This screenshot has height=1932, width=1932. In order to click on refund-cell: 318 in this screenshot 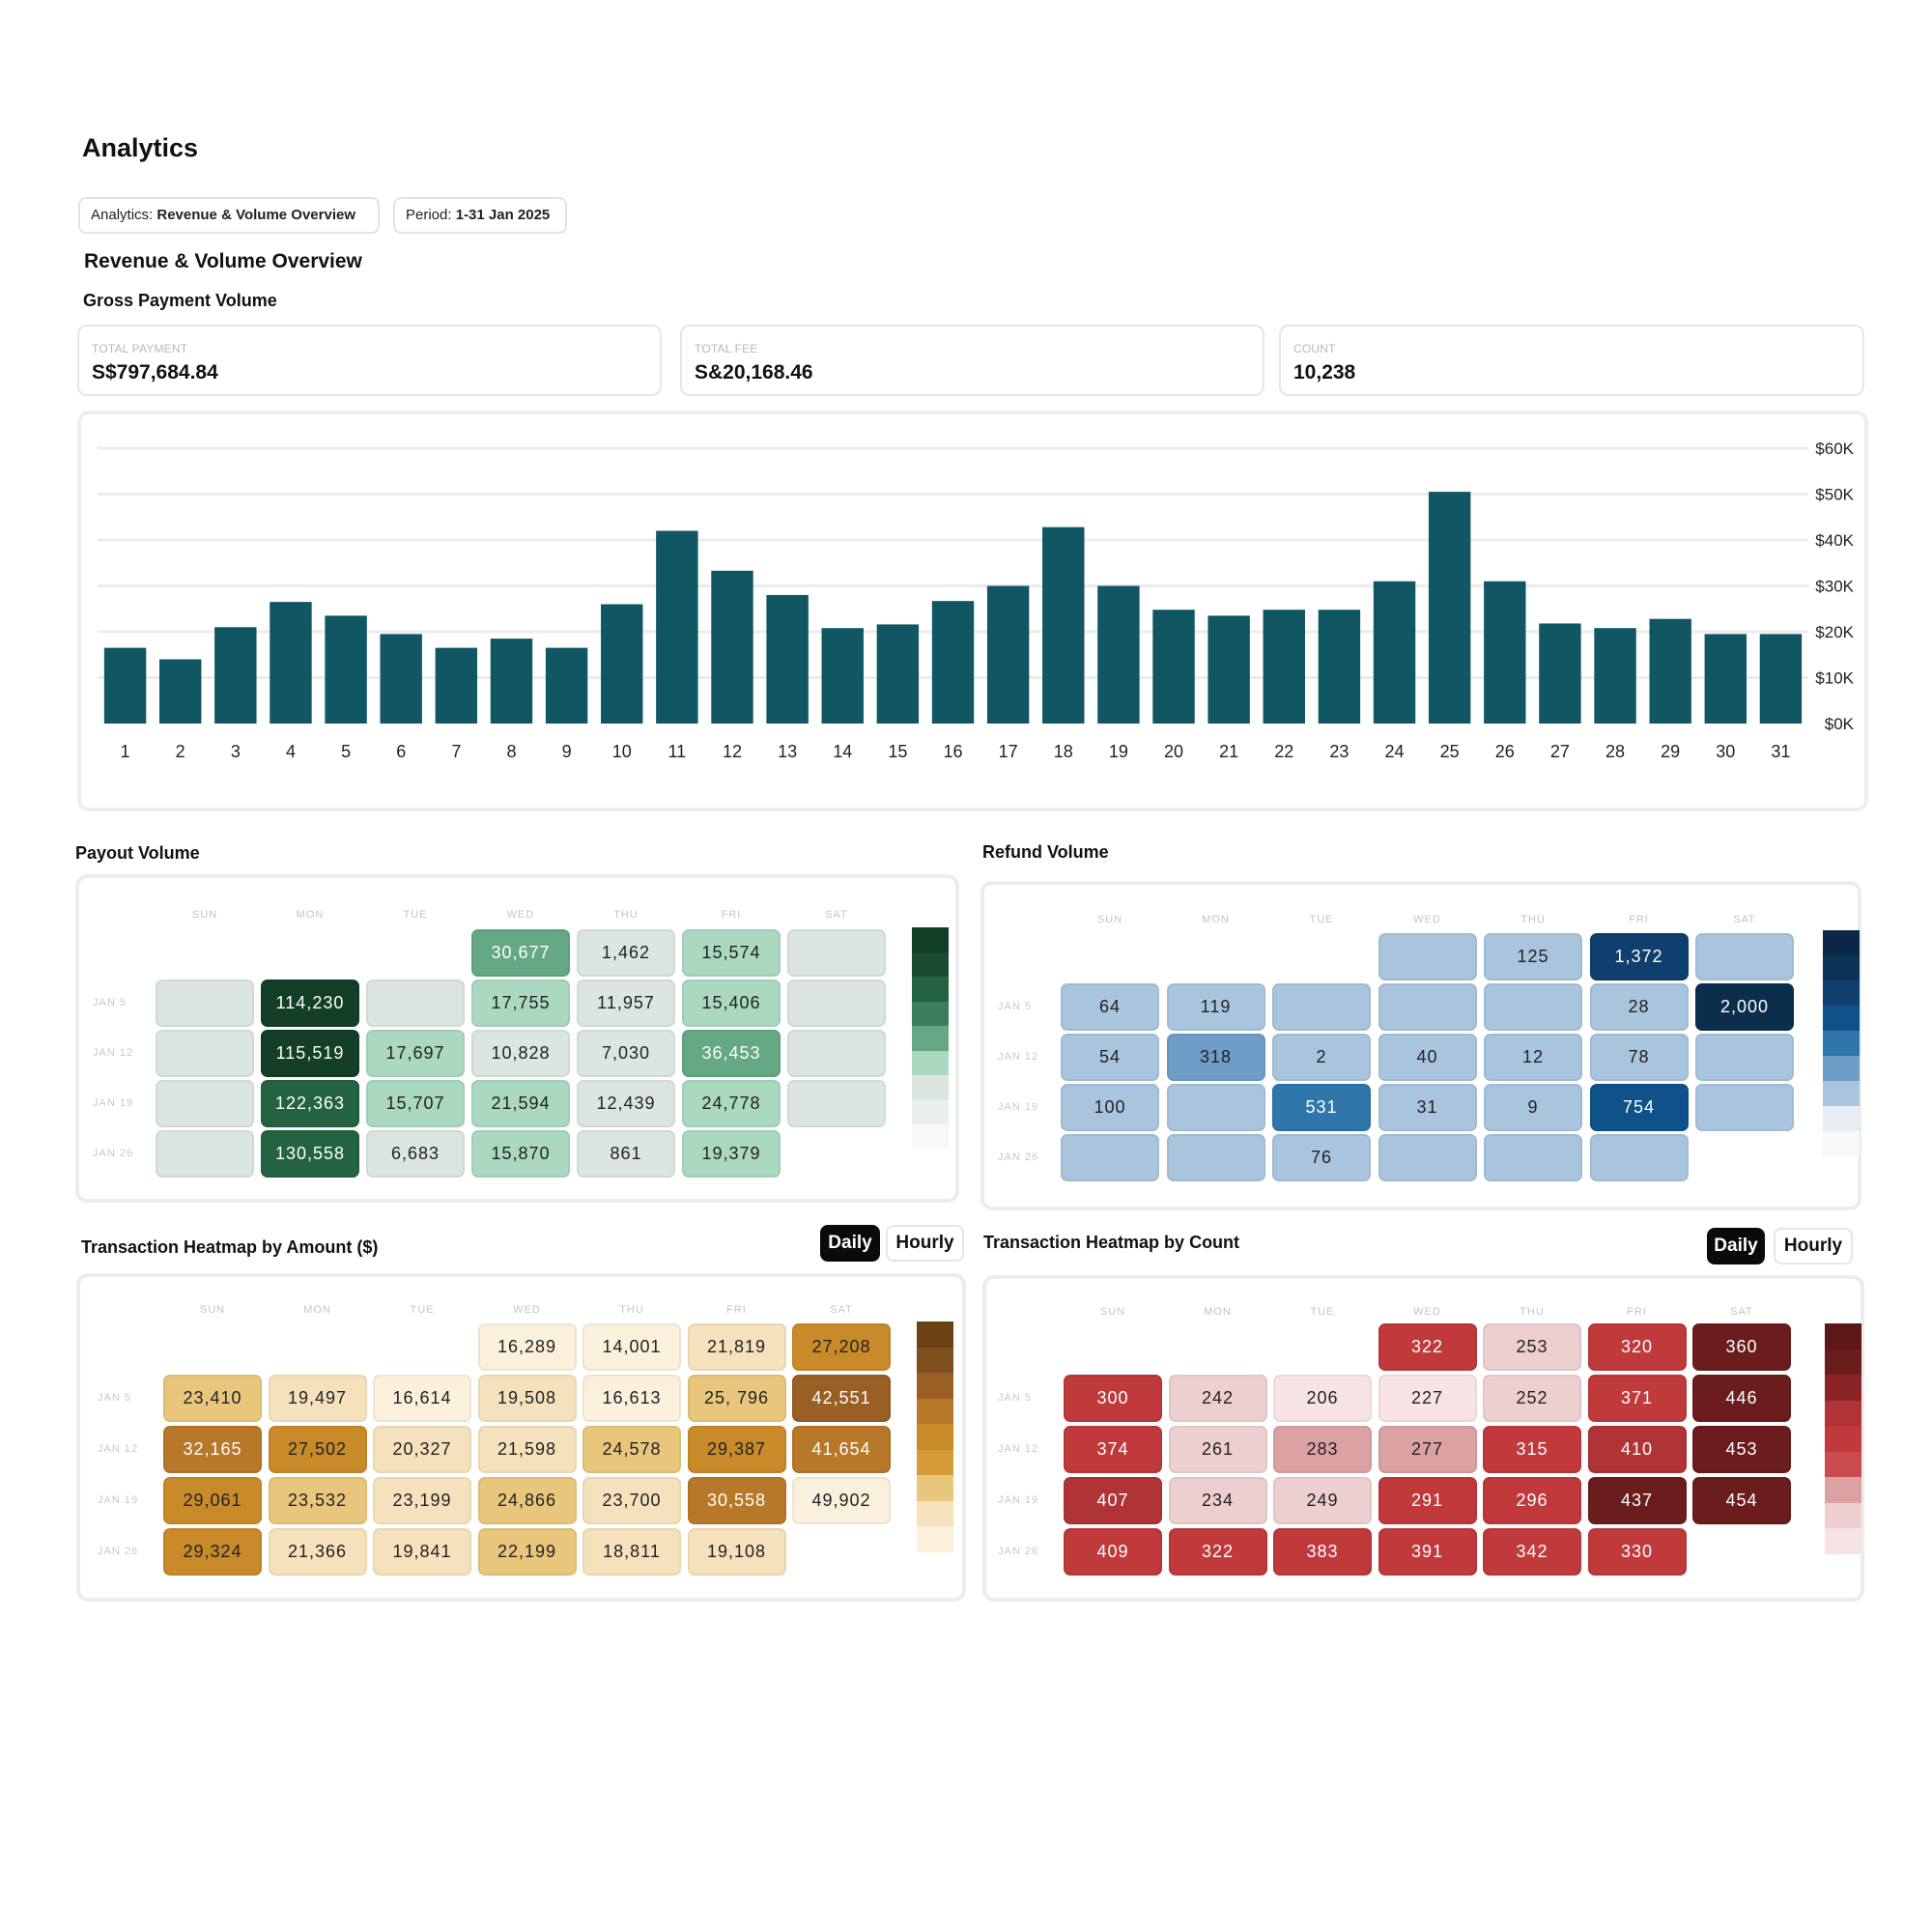, I will do `click(1215, 1057)`.